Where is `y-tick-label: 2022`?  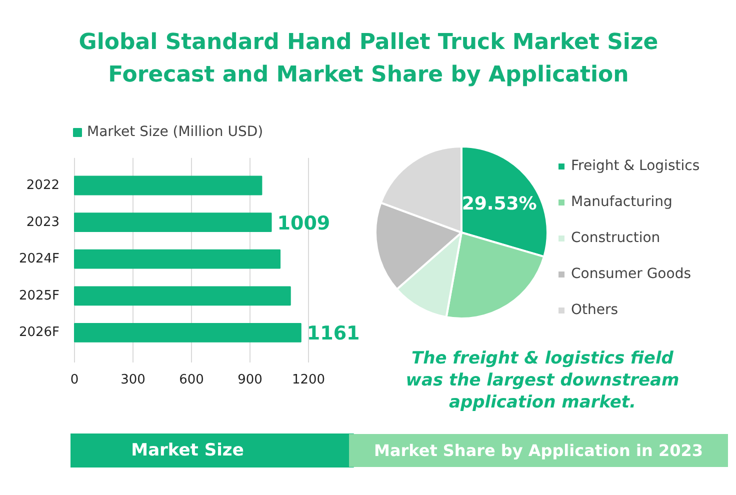 y-tick-label: 2022 is located at coordinates (43, 185).